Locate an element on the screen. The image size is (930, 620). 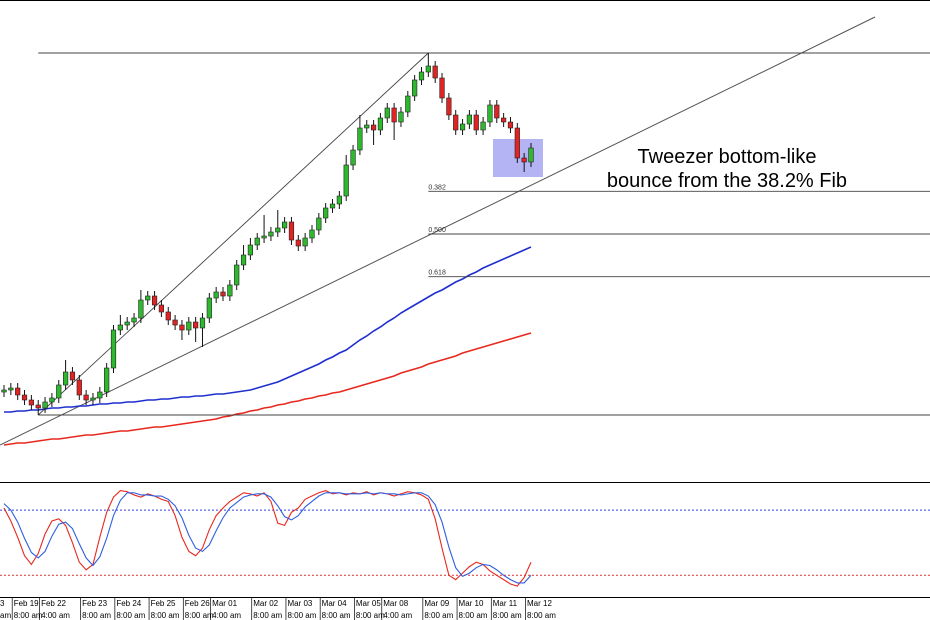
x-tick-label: Mar 09 is located at coordinates (436, 603).